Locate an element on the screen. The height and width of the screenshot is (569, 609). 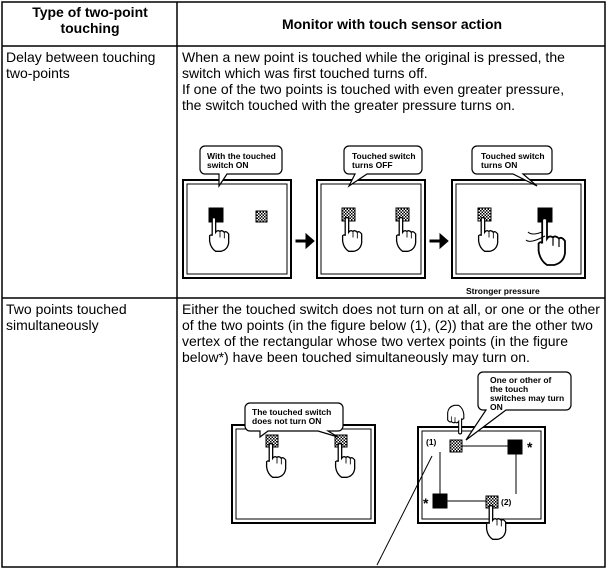
row-type: Delay between touching two-points is located at coordinates (81, 65).